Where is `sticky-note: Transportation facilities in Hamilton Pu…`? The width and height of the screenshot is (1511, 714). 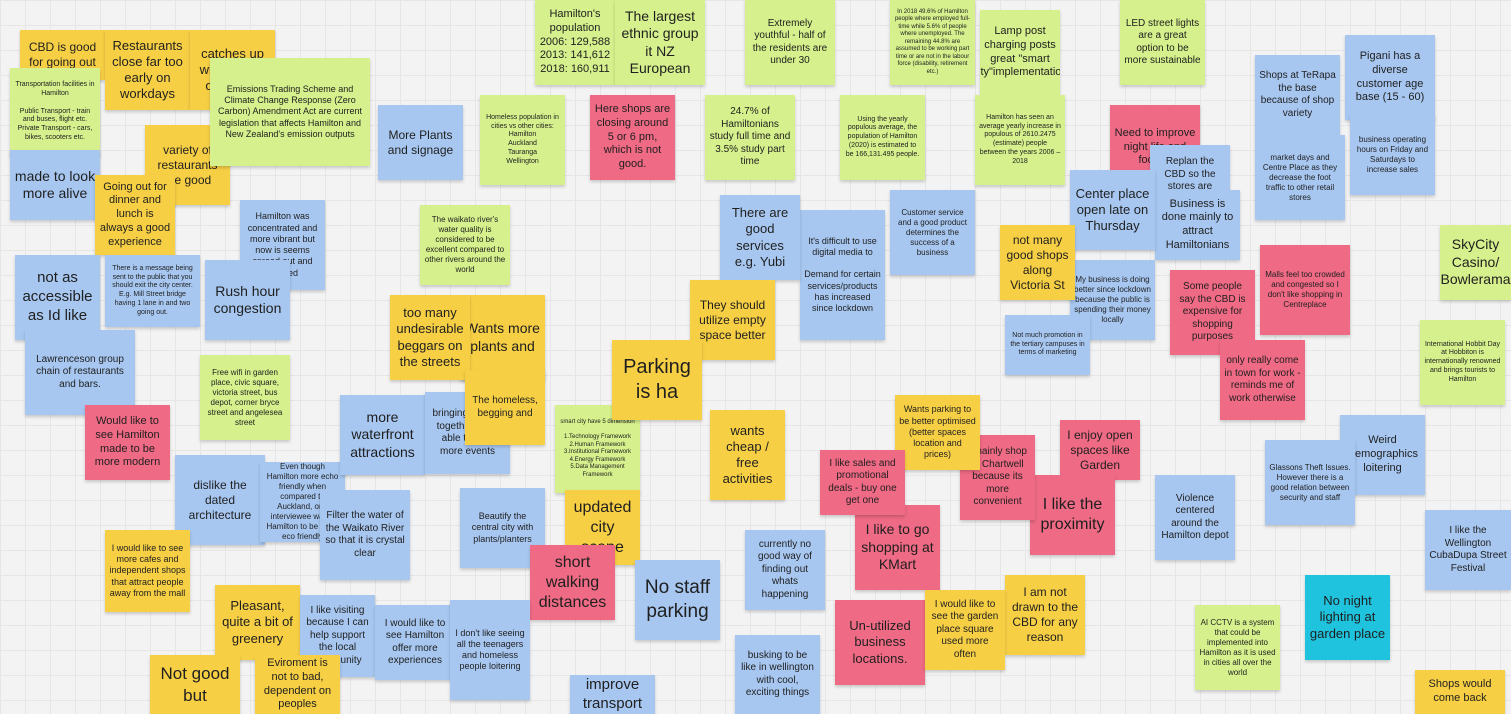 sticky-note: Transportation facilities in Hamilton Pu… is located at coordinates (55, 112).